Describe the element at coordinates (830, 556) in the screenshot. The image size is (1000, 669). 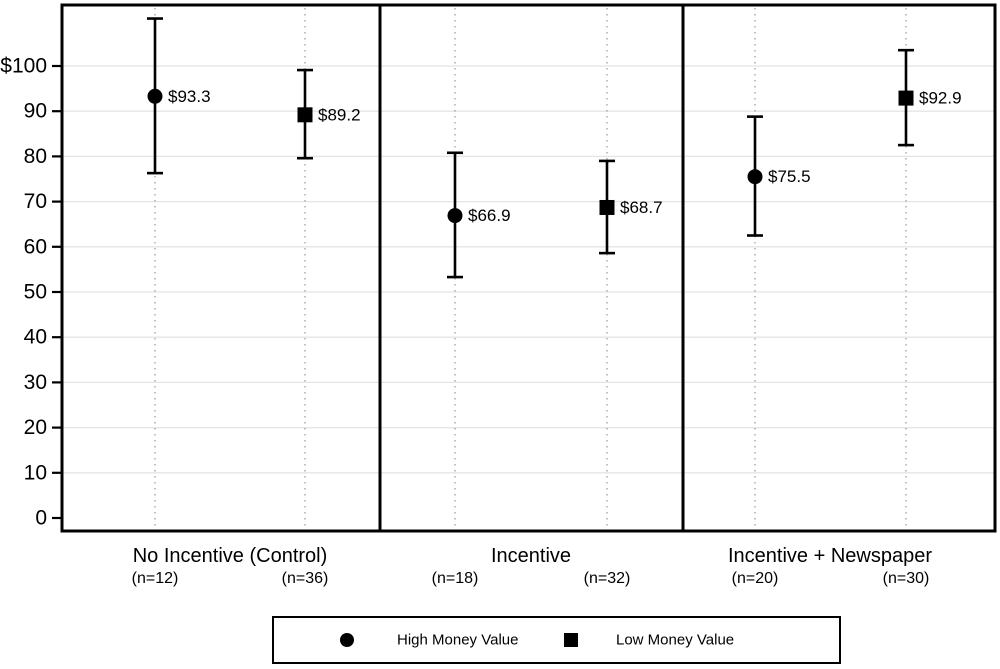
I see `category-label: Incentive + Newspaper` at that location.